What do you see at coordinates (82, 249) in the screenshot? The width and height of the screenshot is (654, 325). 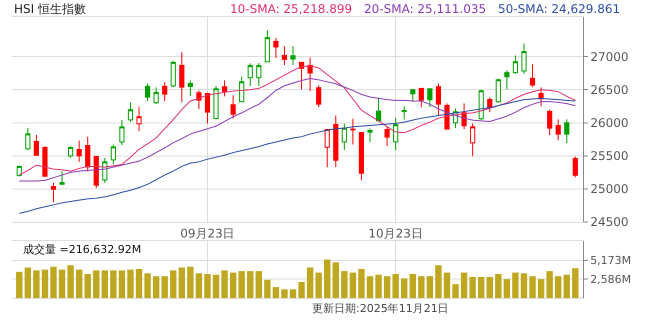 I see `annotation: 成交量 =216,632.92M` at bounding box center [82, 249].